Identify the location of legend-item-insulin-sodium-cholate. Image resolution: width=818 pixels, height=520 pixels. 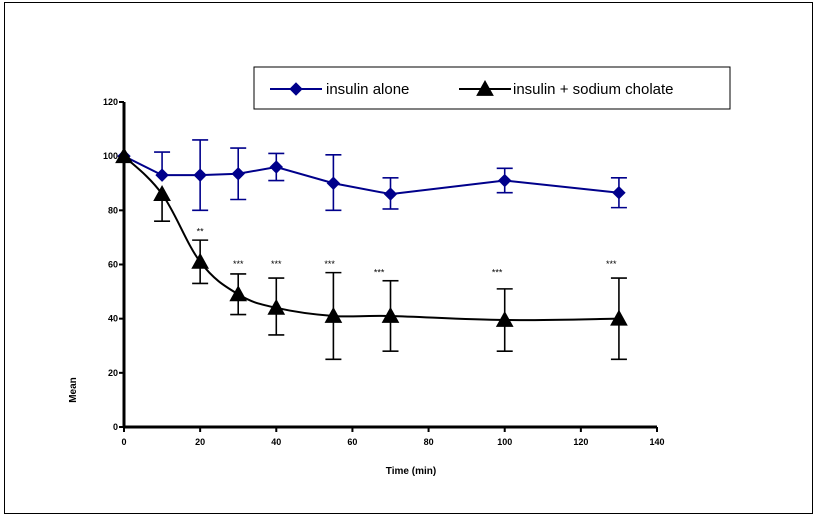
(485, 87).